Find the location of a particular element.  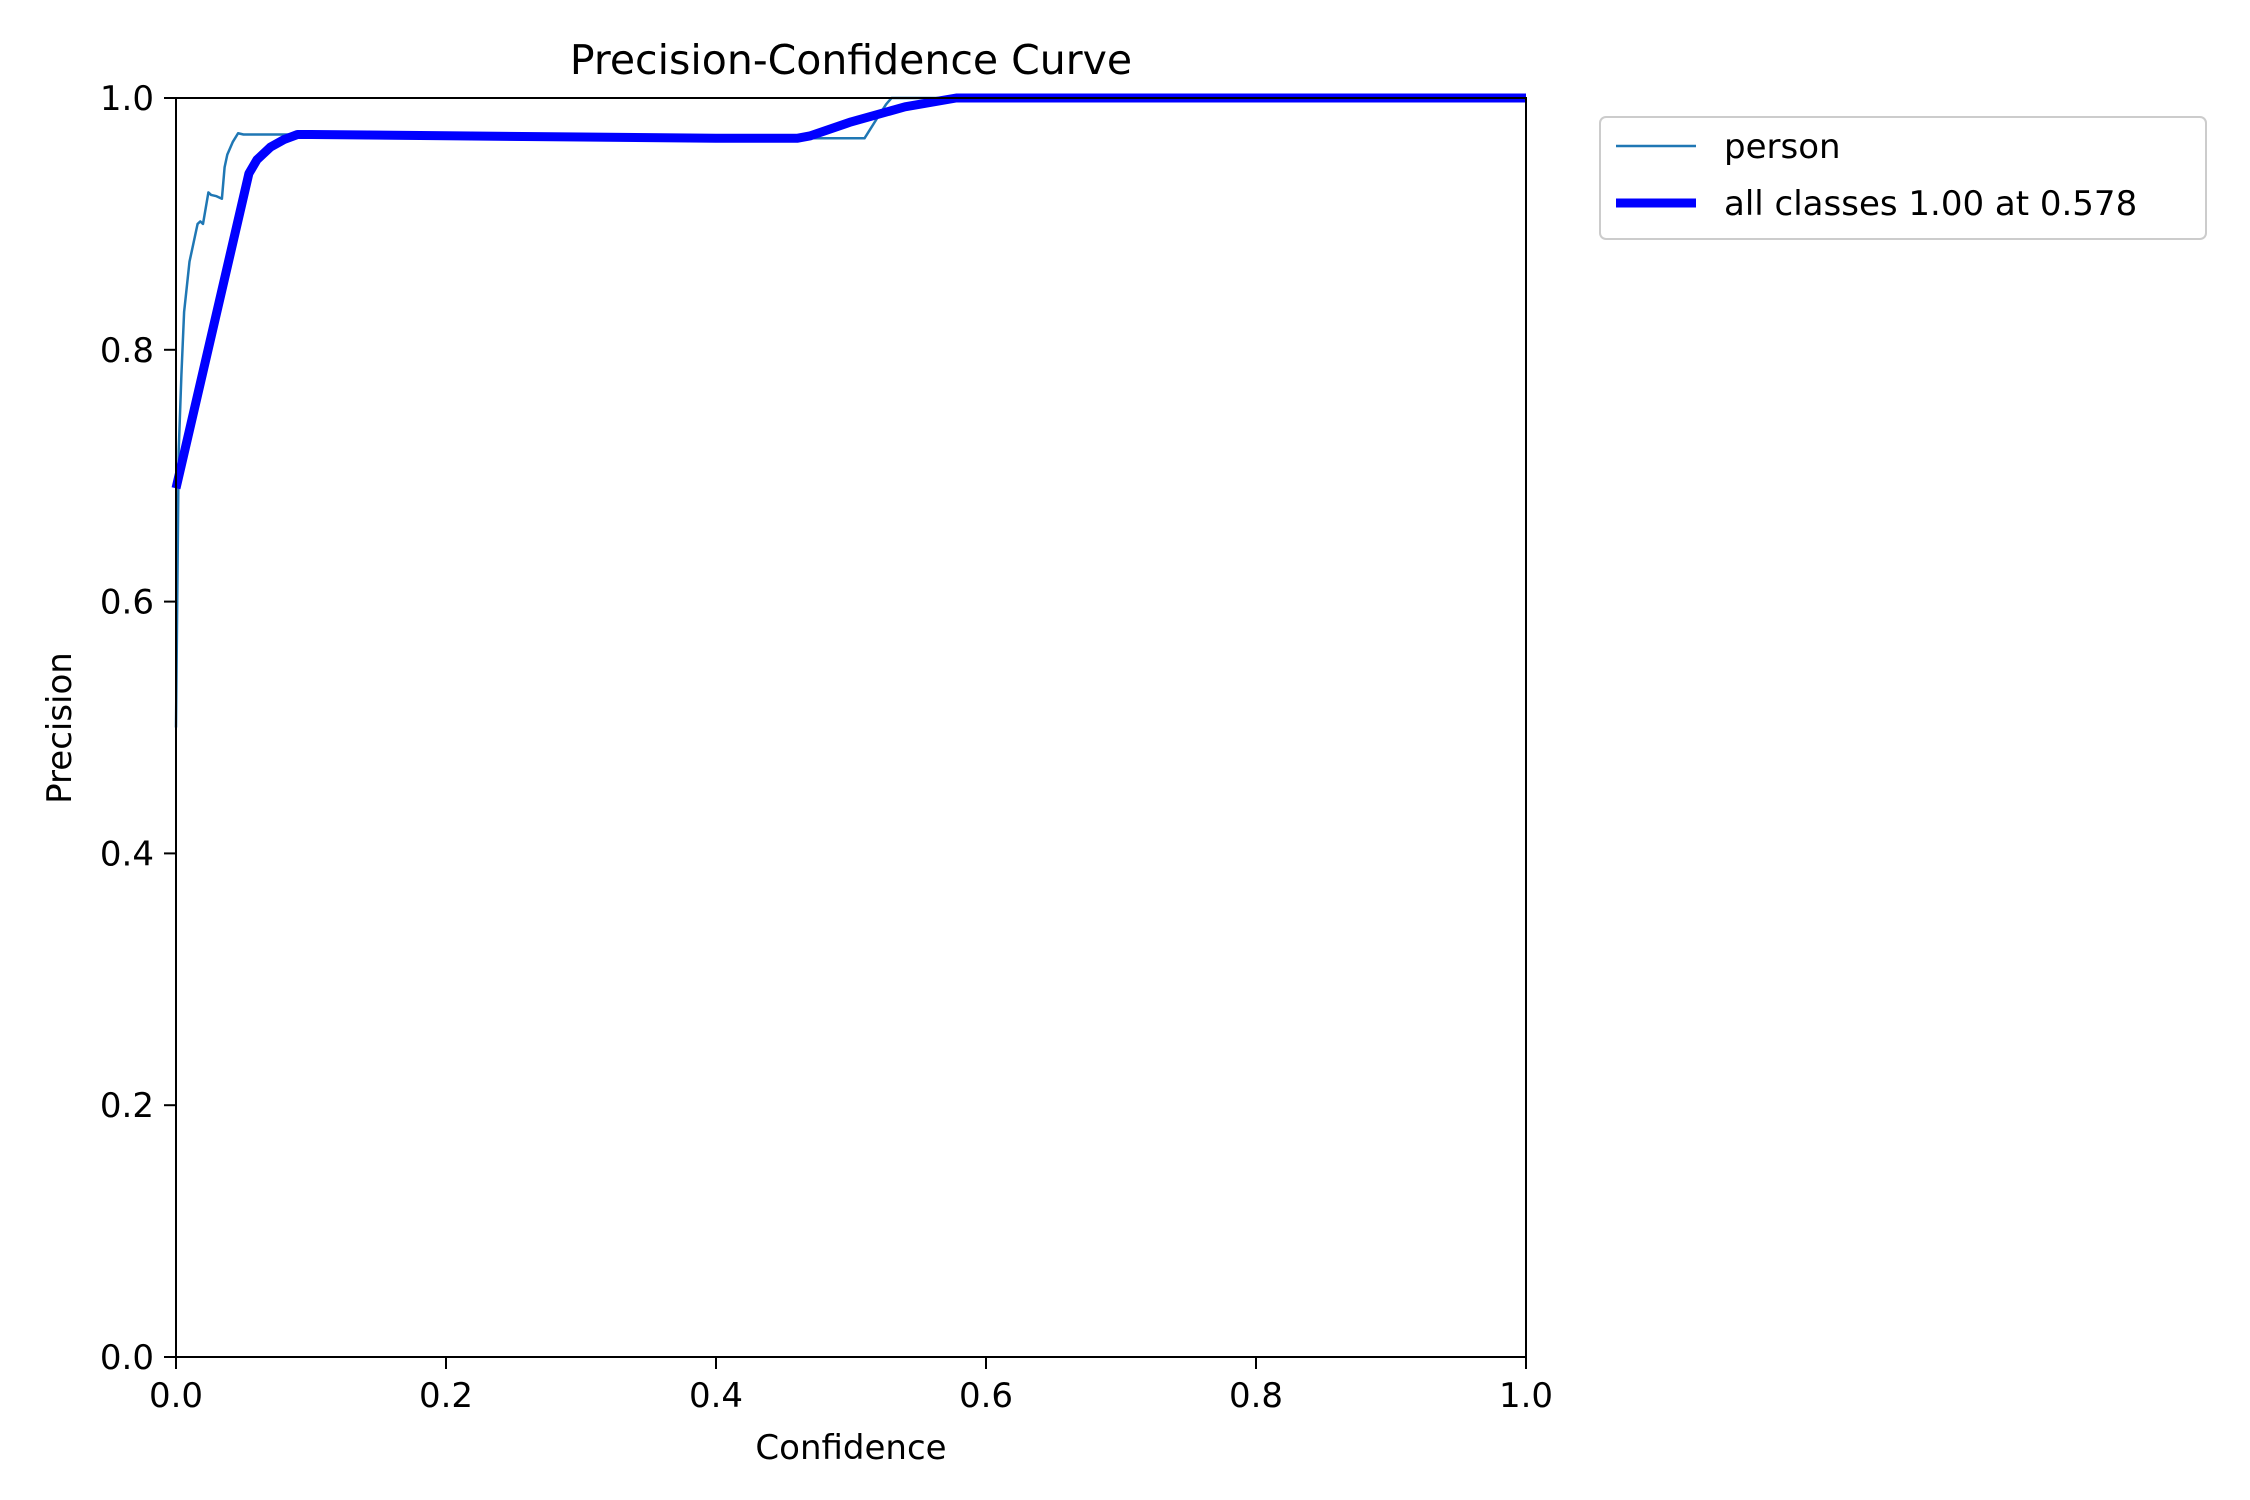

y-tick-label: 0.0 is located at coordinates (127, 1358).